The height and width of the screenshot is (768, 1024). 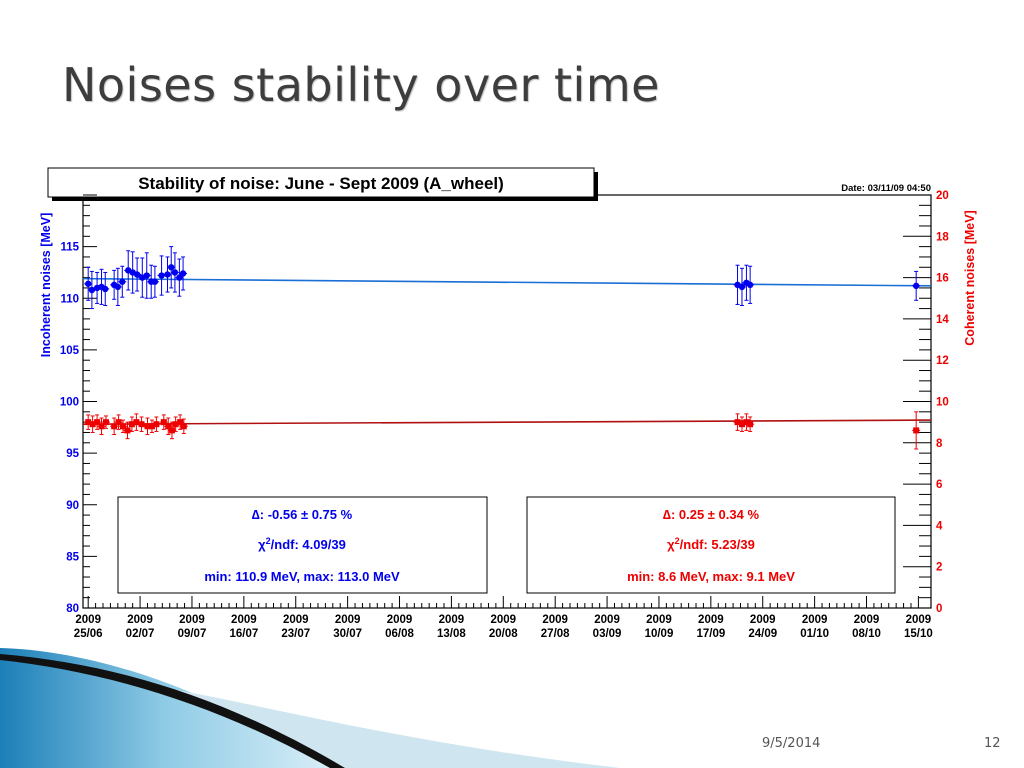 What do you see at coordinates (295, 634) in the screenshot?
I see `x-tick-date: 23/07` at bounding box center [295, 634].